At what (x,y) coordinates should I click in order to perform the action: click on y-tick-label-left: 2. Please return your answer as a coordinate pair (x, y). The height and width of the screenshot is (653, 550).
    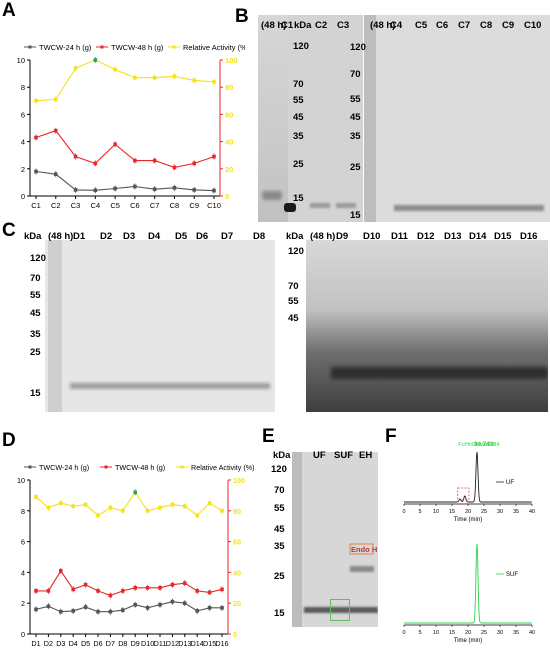
    Looking at the image, I should click on (23, 603).